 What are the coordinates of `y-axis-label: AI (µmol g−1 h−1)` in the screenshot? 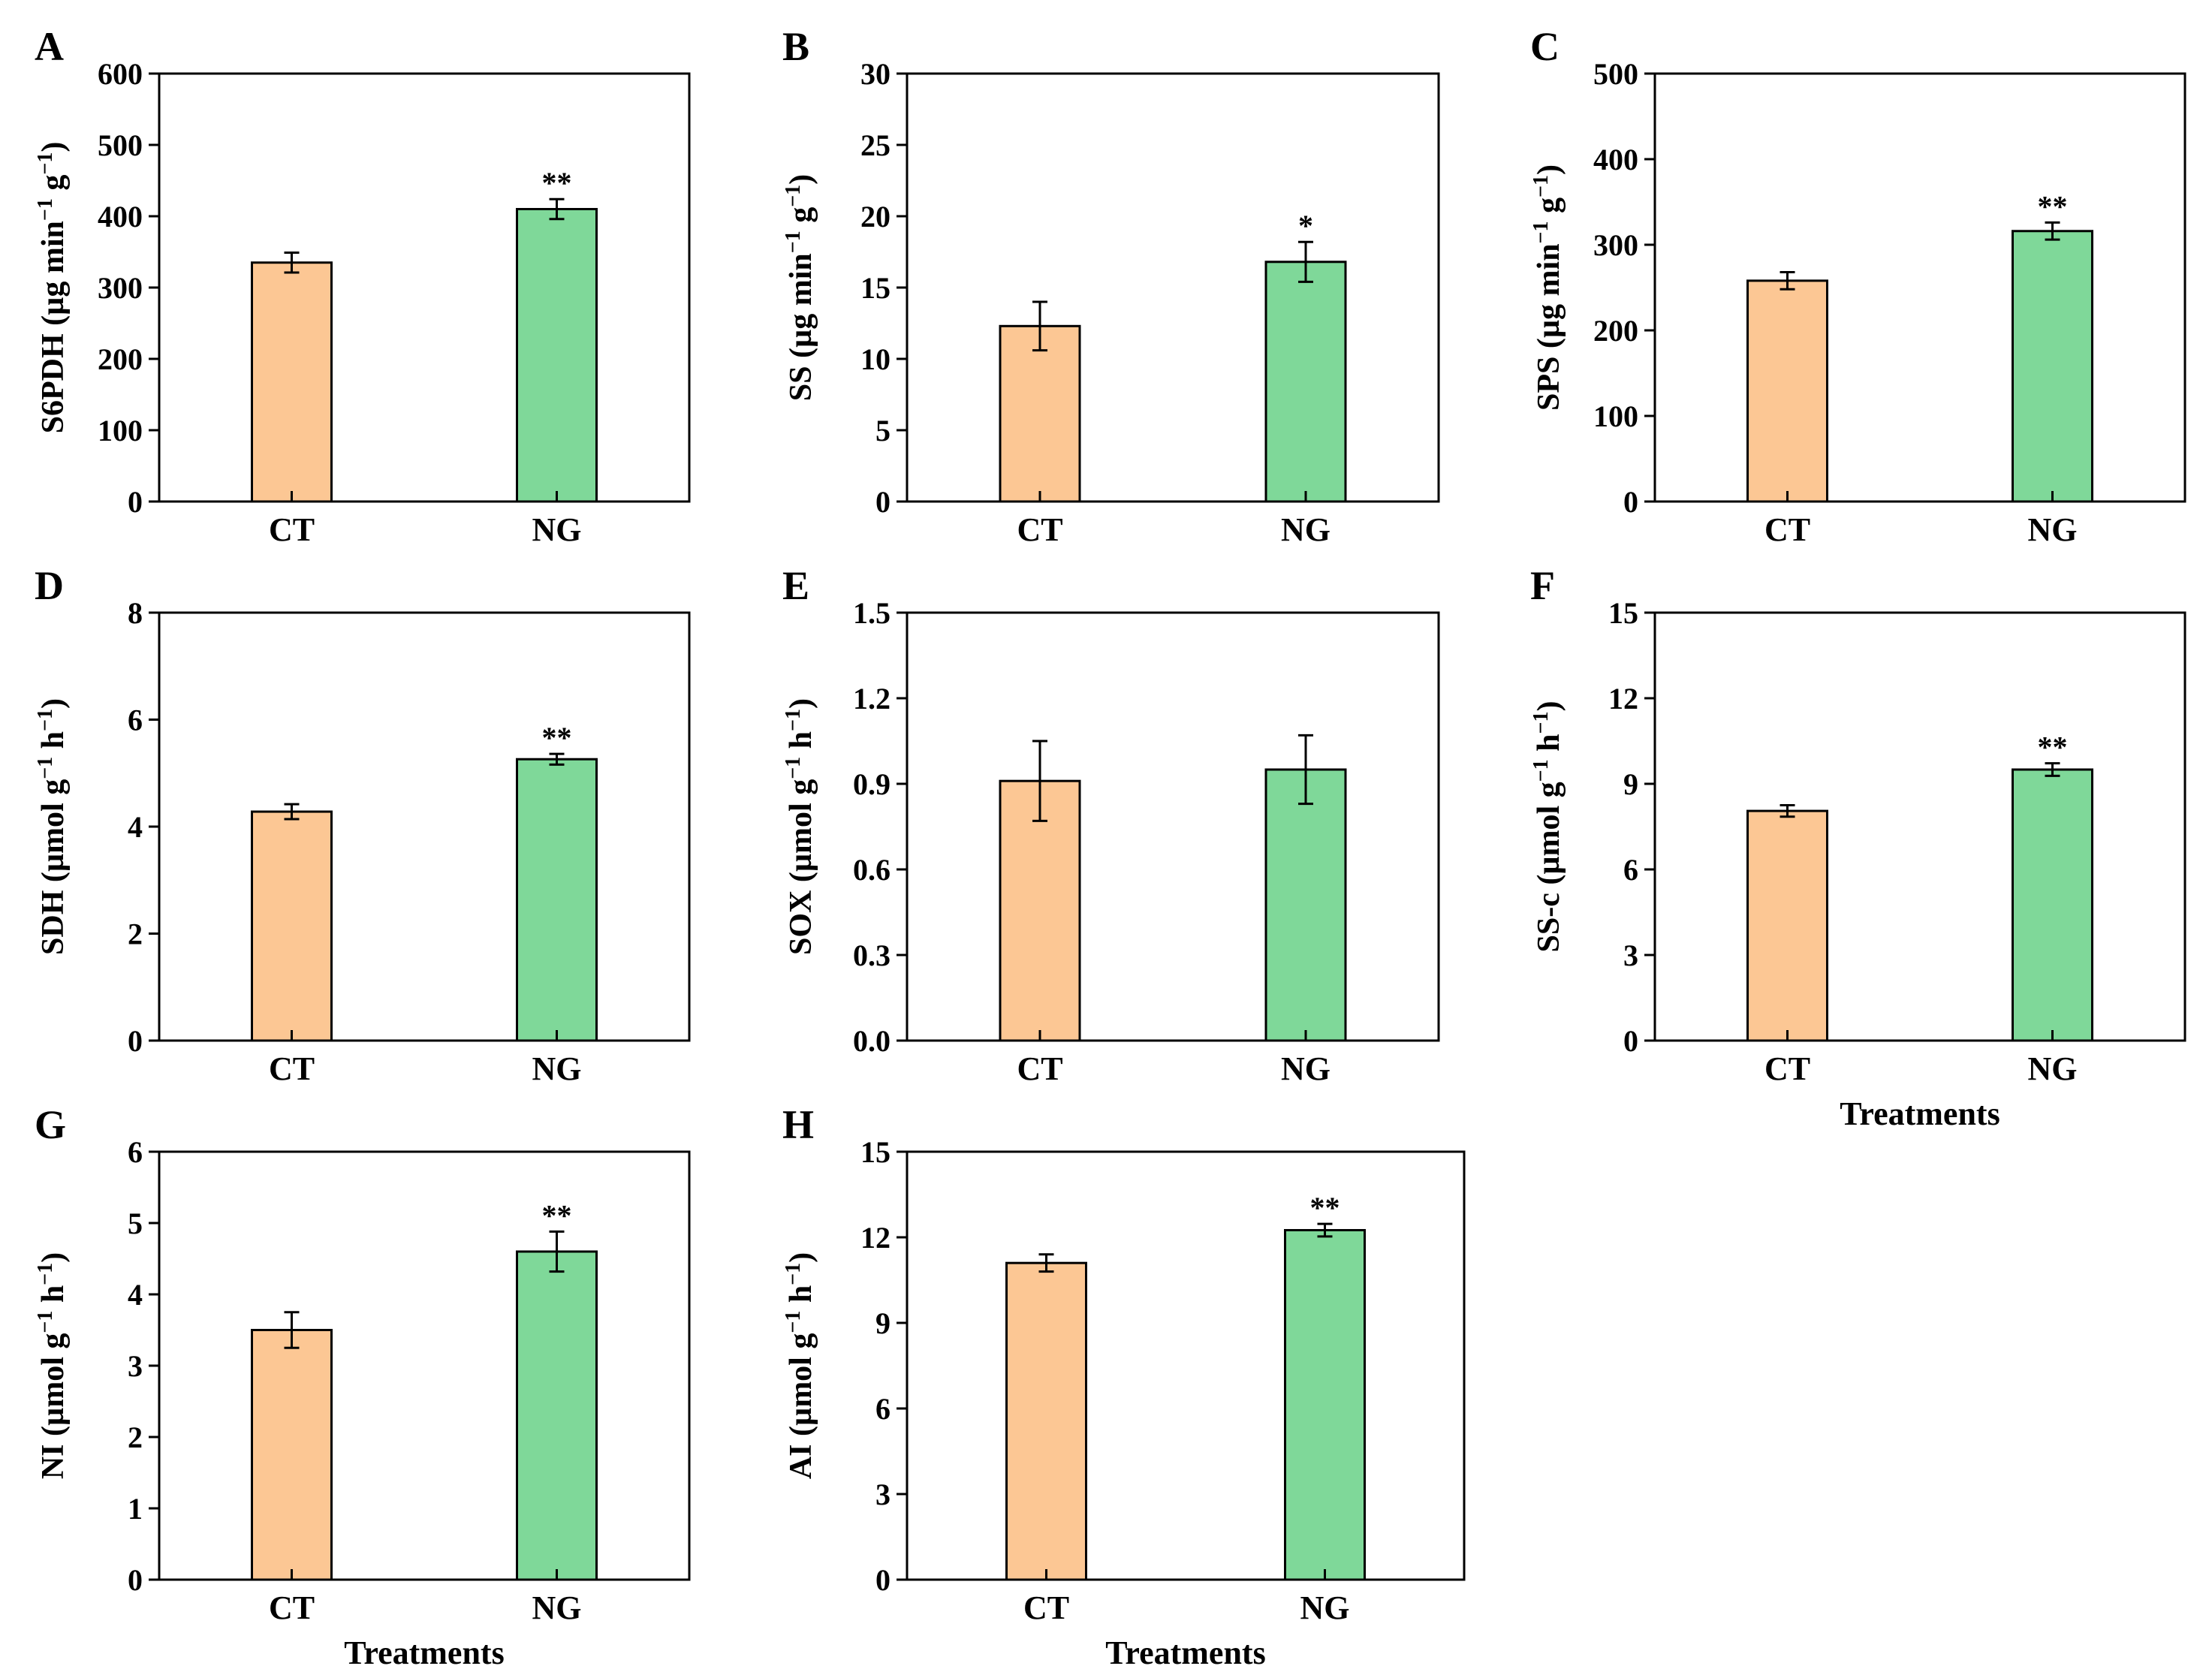 It's located at (800, 1365).